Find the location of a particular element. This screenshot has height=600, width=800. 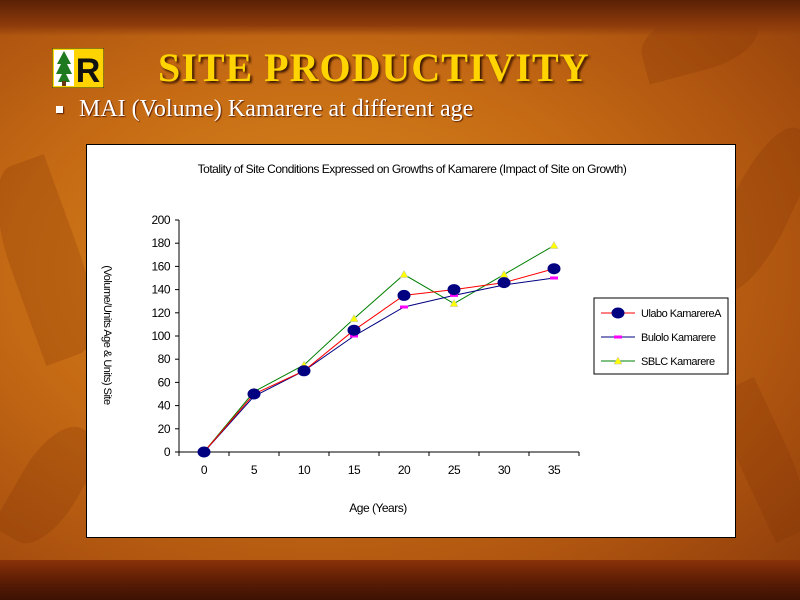

bullet-item: MAI (Volume) Kamarere at different age is located at coordinates (264, 109).